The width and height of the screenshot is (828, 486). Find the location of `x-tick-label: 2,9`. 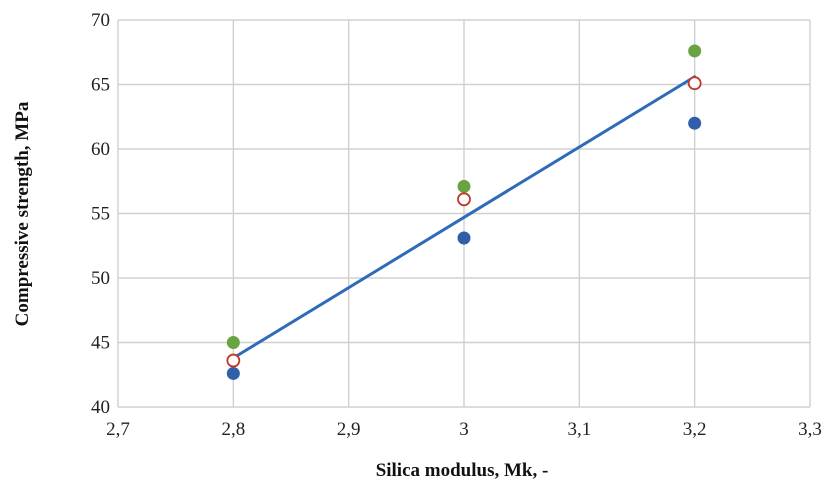

x-tick-label: 2,9 is located at coordinates (349, 429).